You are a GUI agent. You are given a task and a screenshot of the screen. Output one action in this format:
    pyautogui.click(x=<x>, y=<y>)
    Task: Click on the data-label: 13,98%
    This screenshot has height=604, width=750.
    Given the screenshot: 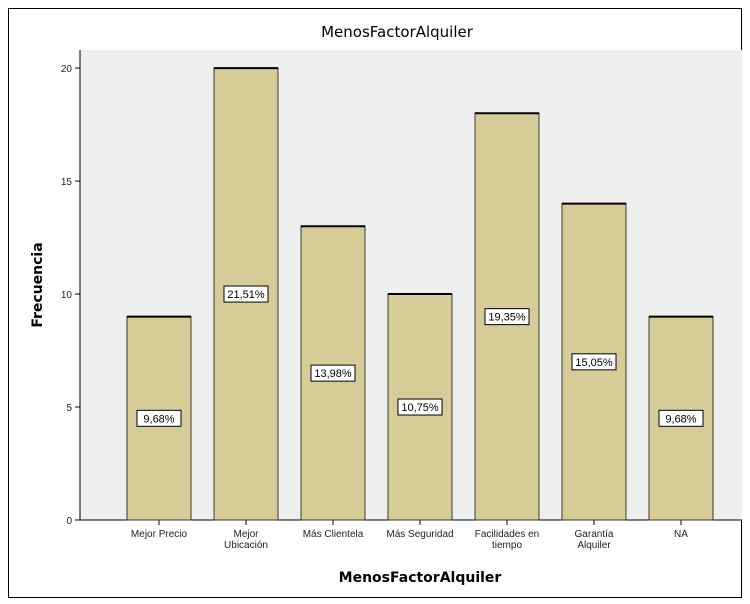 What is the action you would take?
    pyautogui.click(x=333, y=374)
    